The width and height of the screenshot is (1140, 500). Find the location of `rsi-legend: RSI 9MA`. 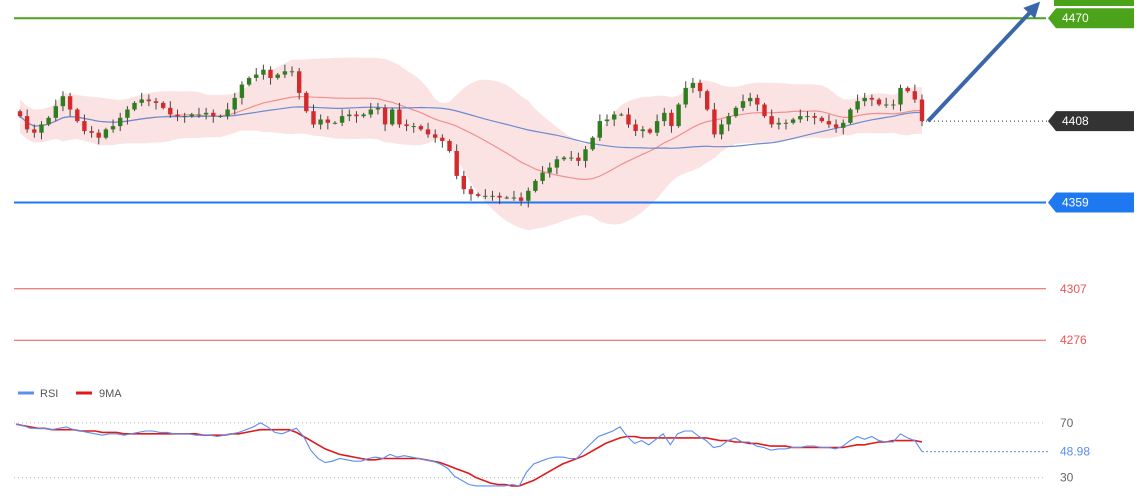

rsi-legend: RSI 9MA is located at coordinates (70, 394).